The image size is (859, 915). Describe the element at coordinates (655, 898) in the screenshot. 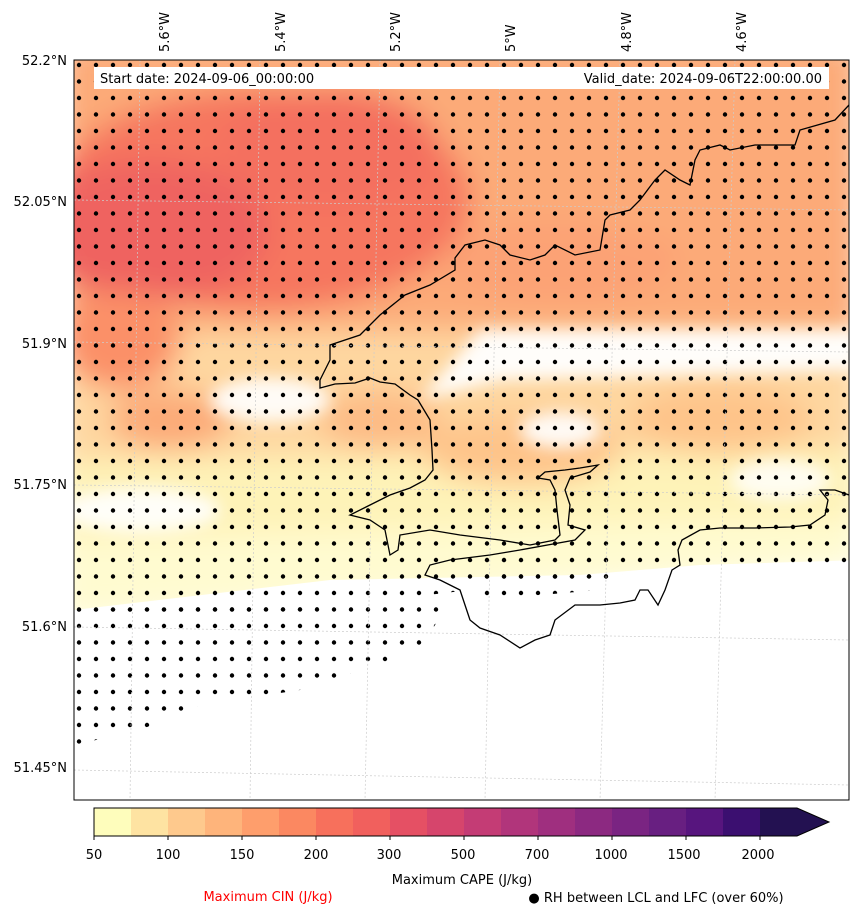

I see `rh-legend-label: ● RH between LCL and LFC (over 60%)` at that location.